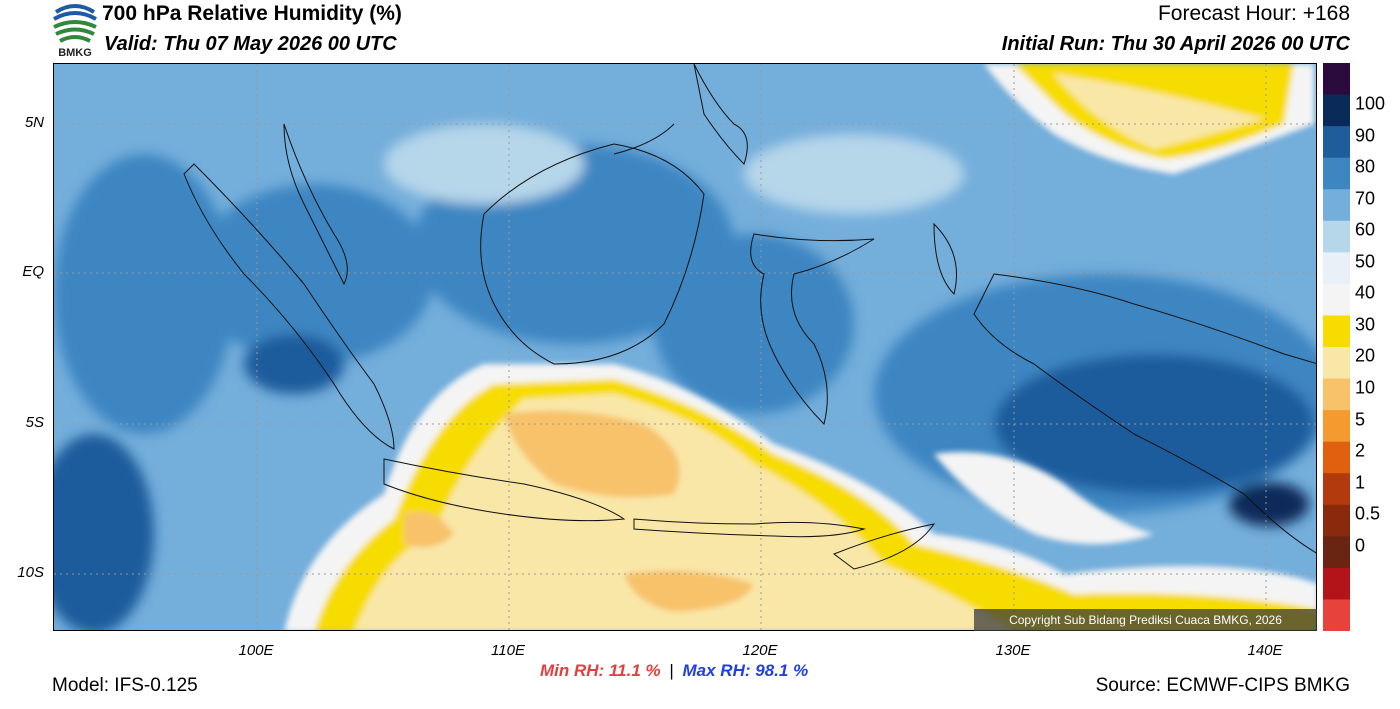 This screenshot has width=1400, height=709. What do you see at coordinates (252, 13) in the screenshot?
I see `chart-title: 700 hPa Relative Humidity (%)` at bounding box center [252, 13].